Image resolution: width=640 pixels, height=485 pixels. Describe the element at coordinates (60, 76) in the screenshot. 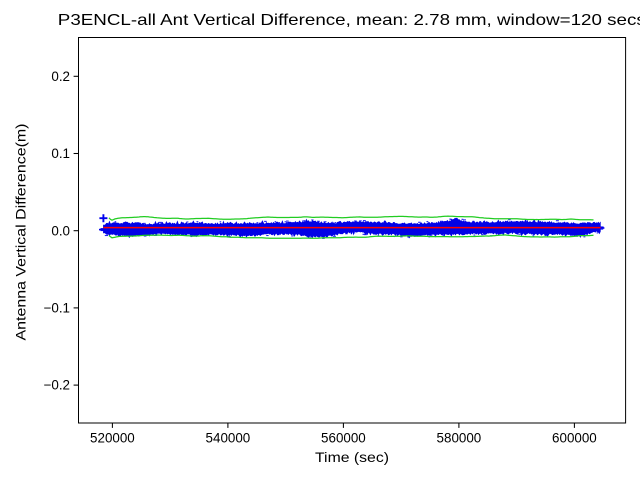

I see `svg-text: 0.2` at that location.